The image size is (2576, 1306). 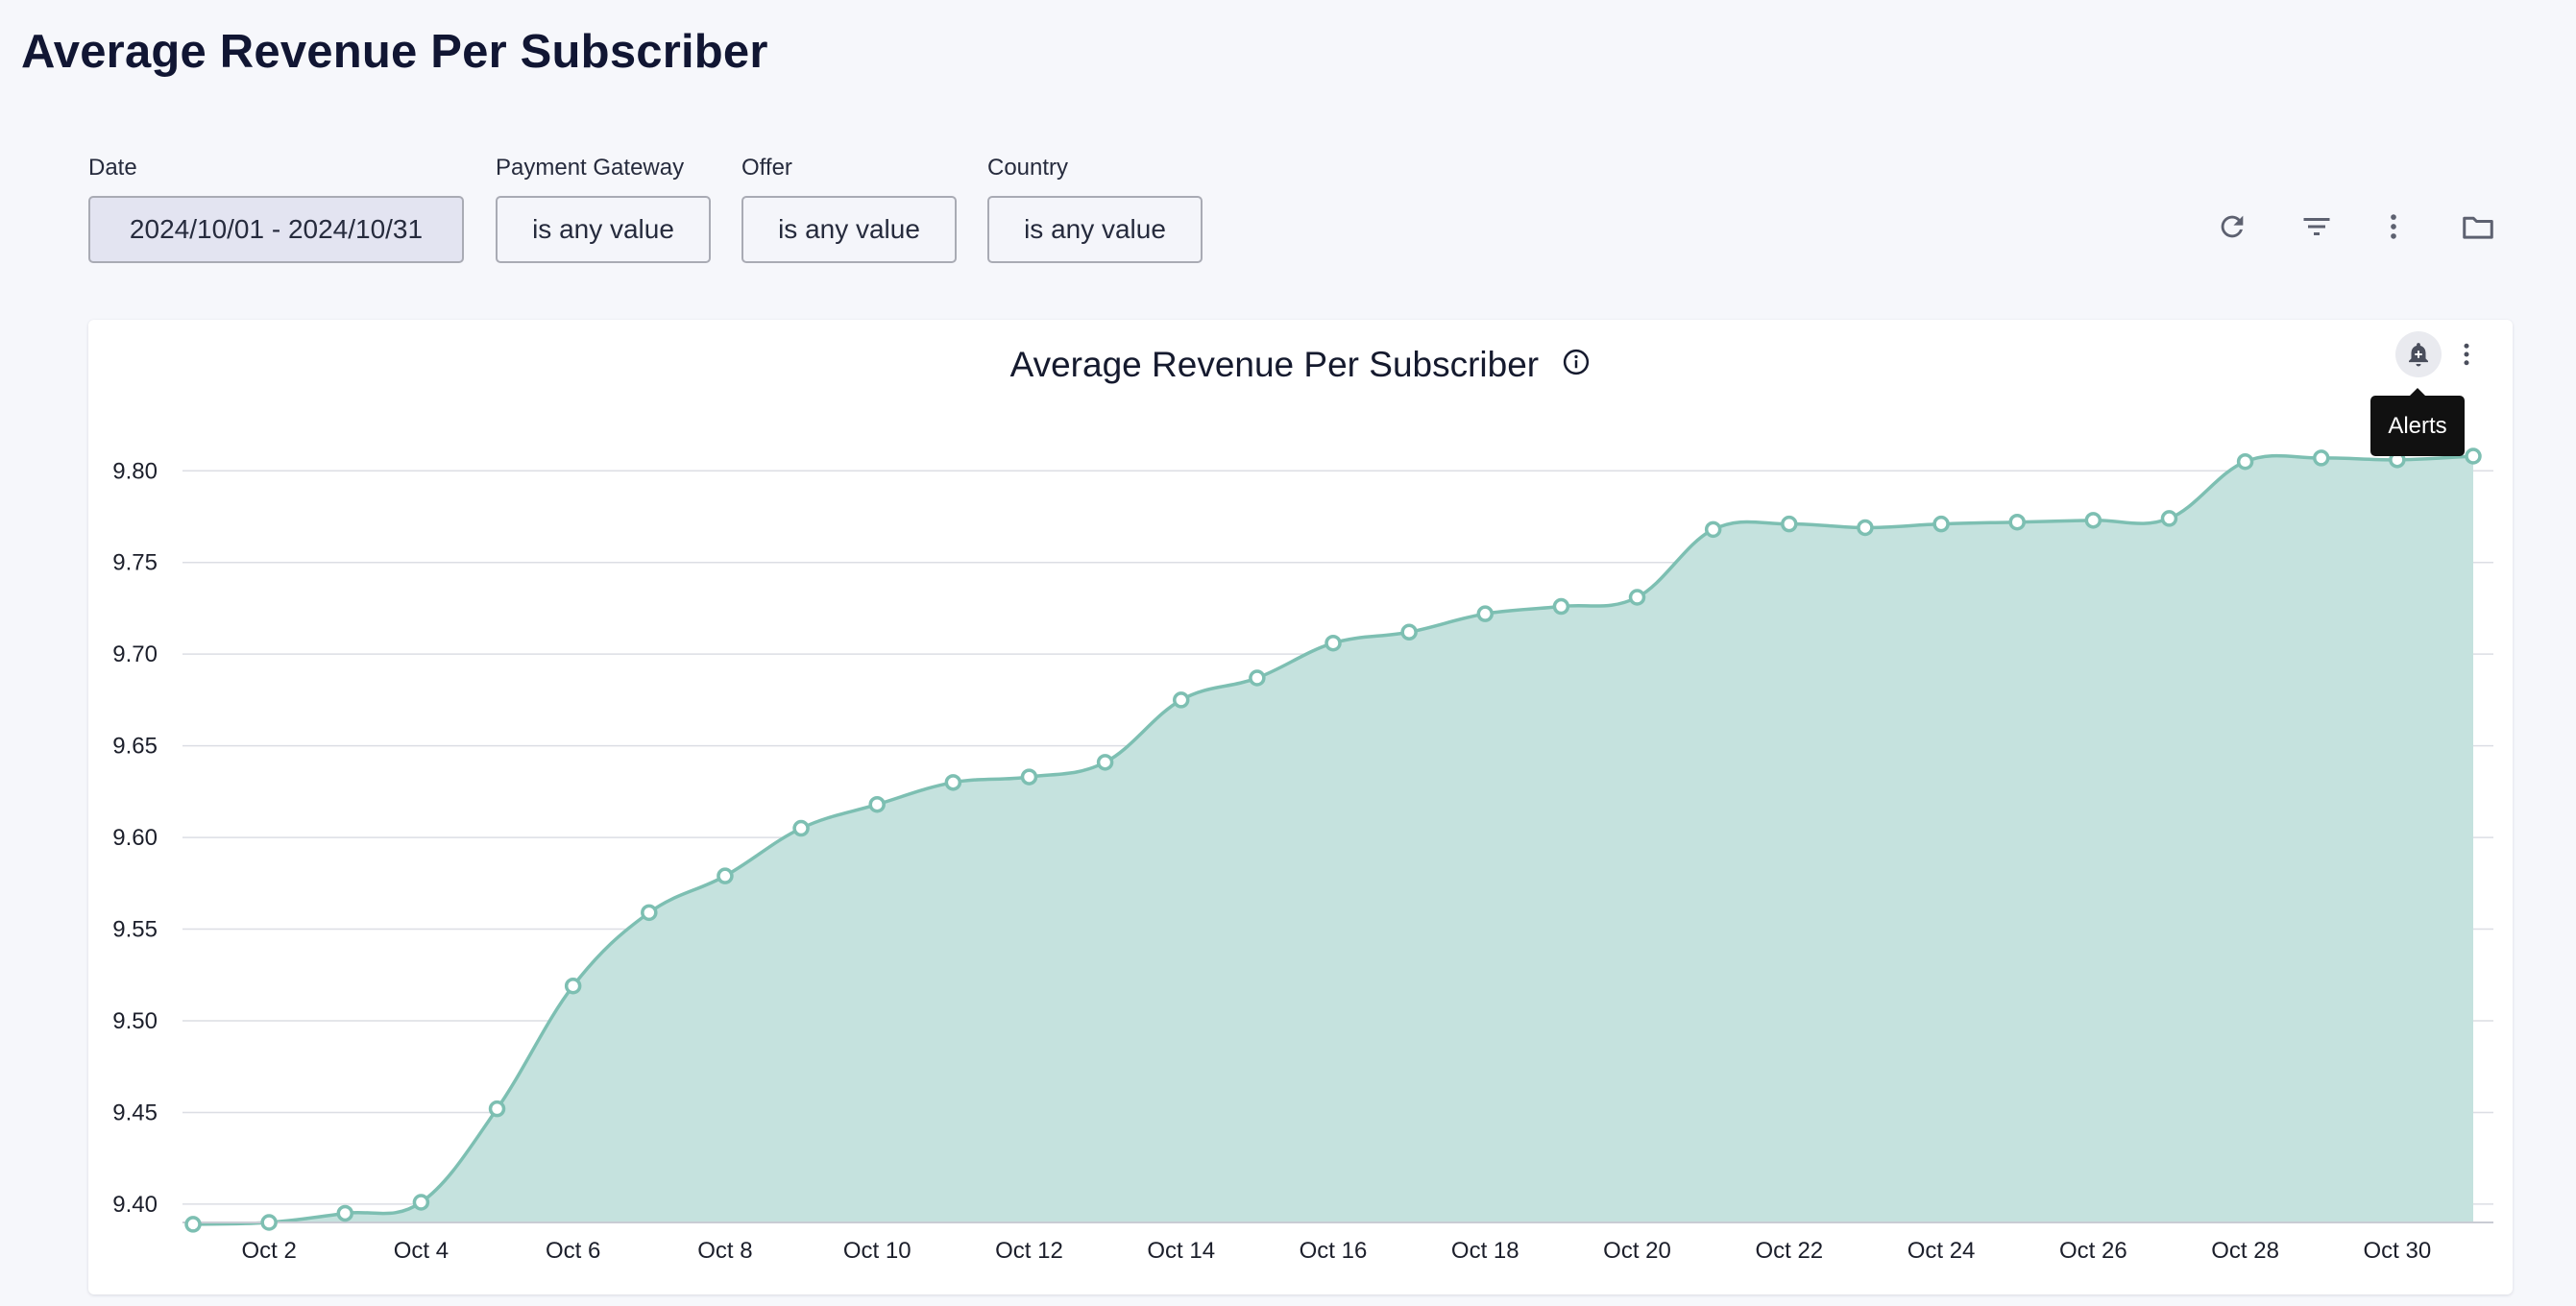 What do you see at coordinates (724, 1251) in the screenshot?
I see `x-tick-label: Oct 8` at bounding box center [724, 1251].